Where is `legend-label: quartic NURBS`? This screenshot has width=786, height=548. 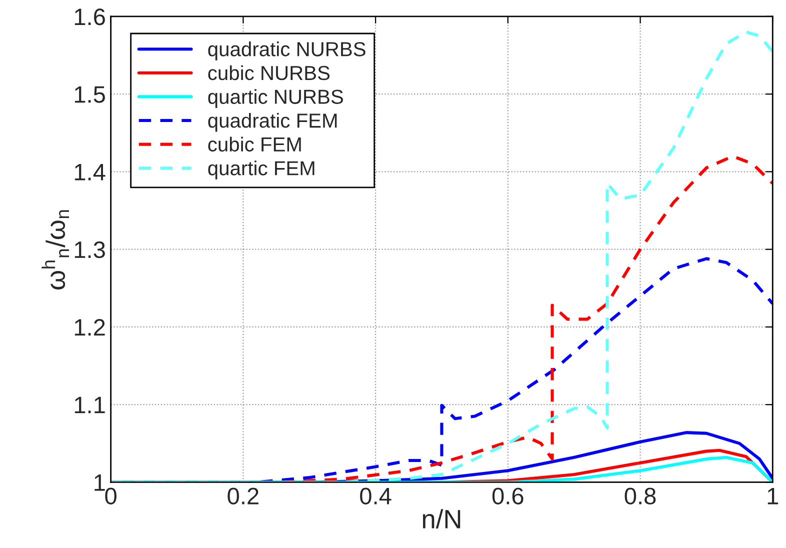 legend-label: quartic NURBS is located at coordinates (275, 98).